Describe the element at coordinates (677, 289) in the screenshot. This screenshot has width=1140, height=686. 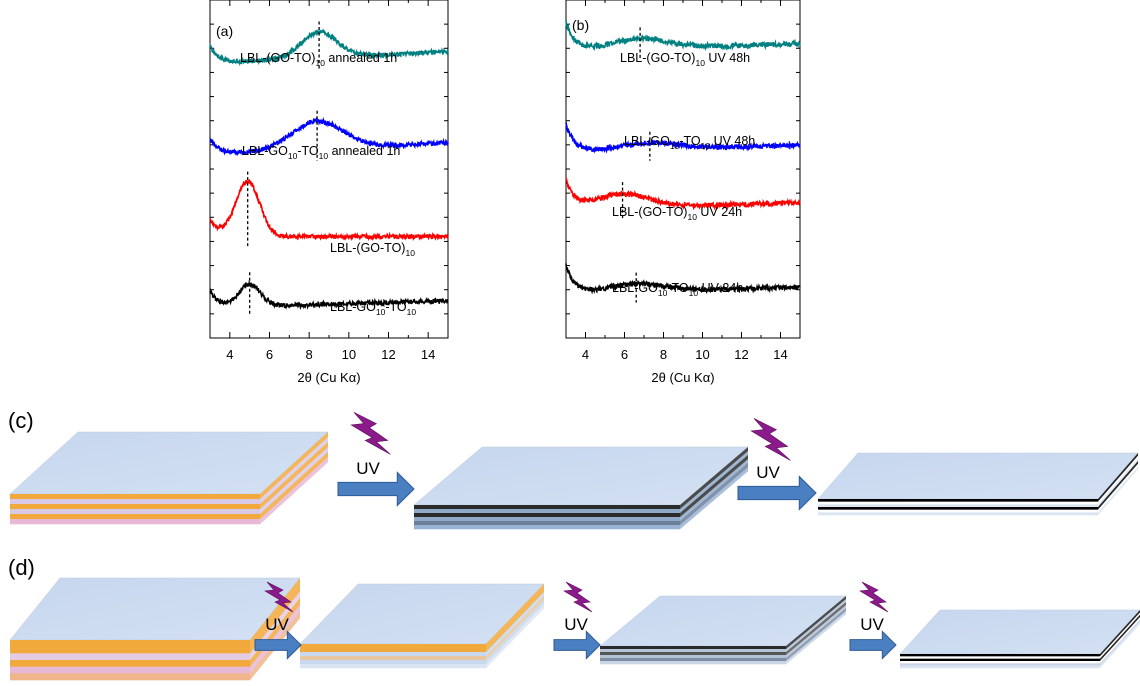
I see `series-label: LBL-GO10-TO10 UV 24h` at that location.